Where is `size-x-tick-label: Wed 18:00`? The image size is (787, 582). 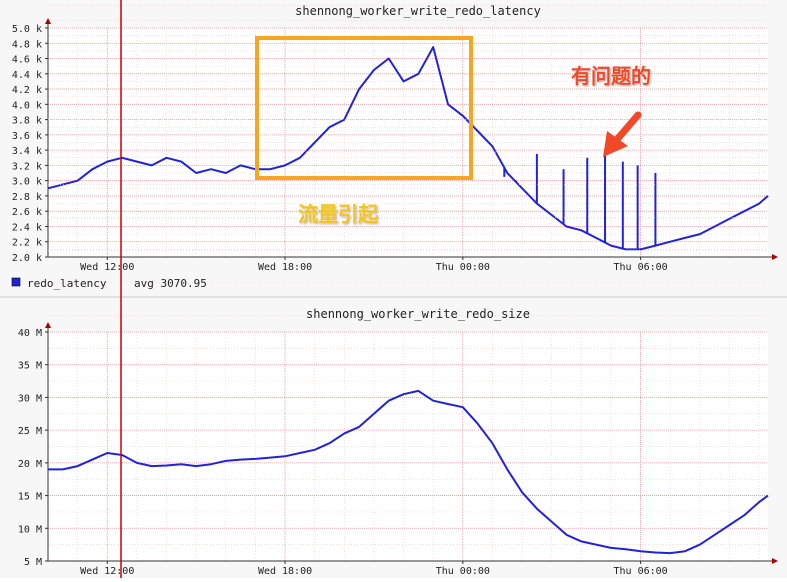
size-x-tick-label: Wed 18:00 is located at coordinates (285, 571).